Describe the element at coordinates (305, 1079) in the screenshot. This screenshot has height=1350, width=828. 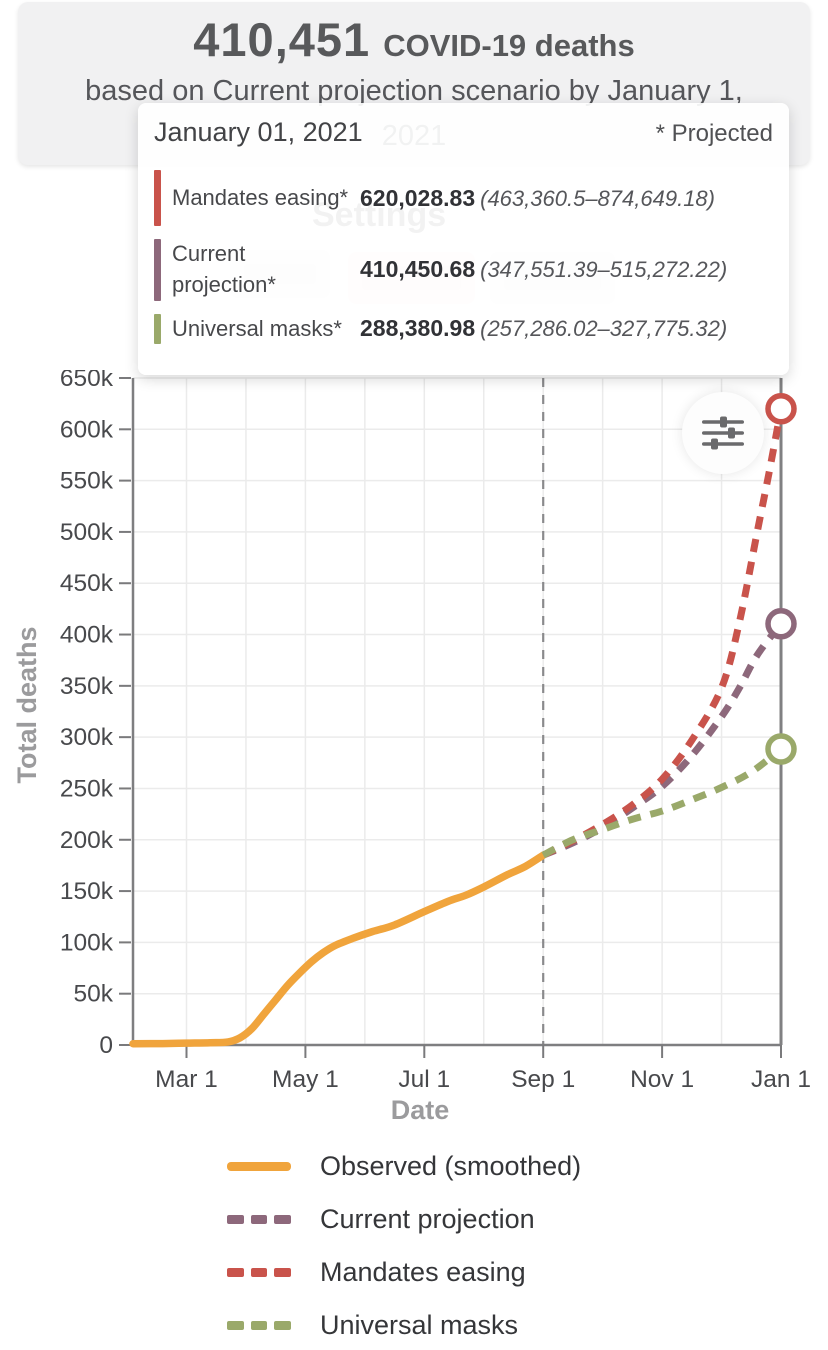
I see `x-tick-label: May 1` at that location.